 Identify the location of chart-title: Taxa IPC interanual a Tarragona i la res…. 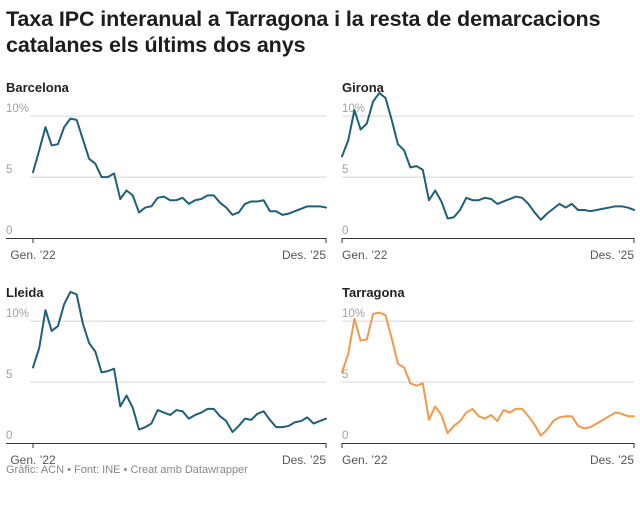
(303, 32).